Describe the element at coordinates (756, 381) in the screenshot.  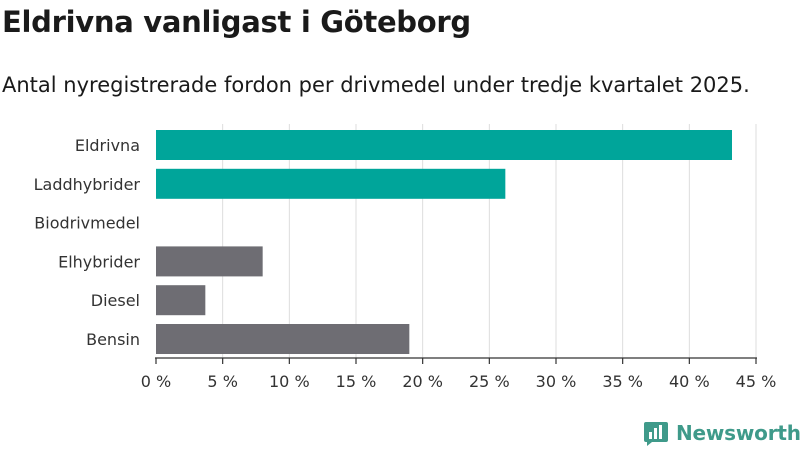
I see `x-tick-label: 45 %` at that location.